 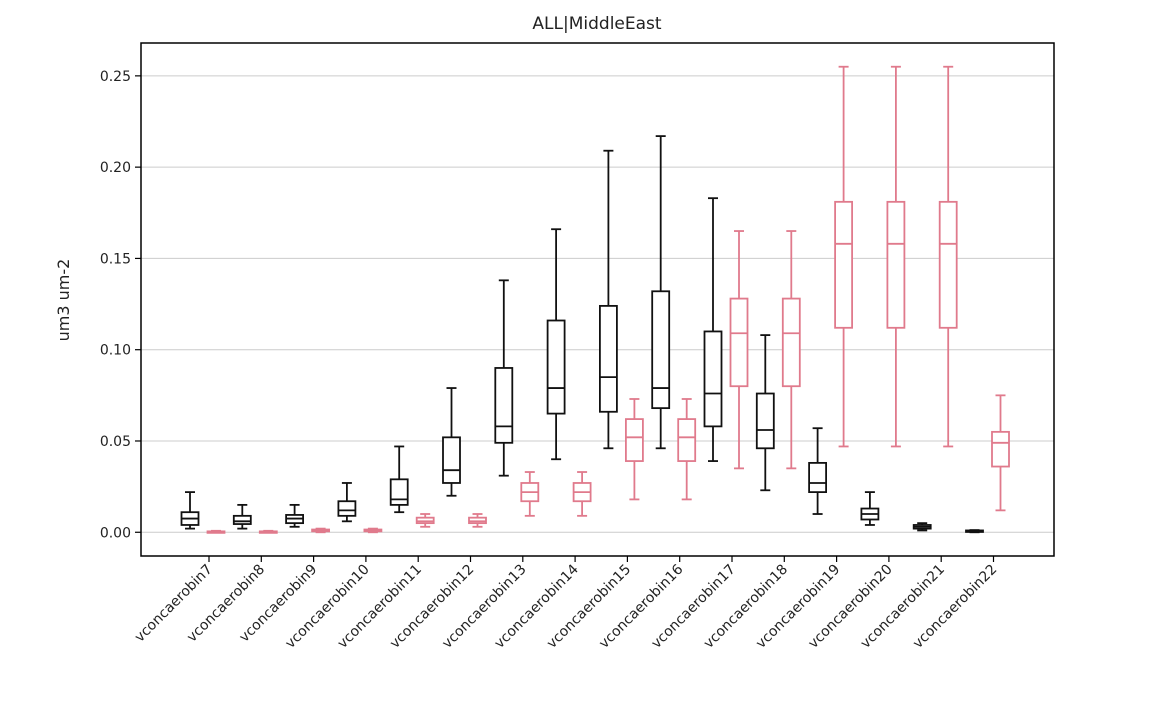 I want to click on box-pink-vconcaerobin11, so click(x=425, y=520).